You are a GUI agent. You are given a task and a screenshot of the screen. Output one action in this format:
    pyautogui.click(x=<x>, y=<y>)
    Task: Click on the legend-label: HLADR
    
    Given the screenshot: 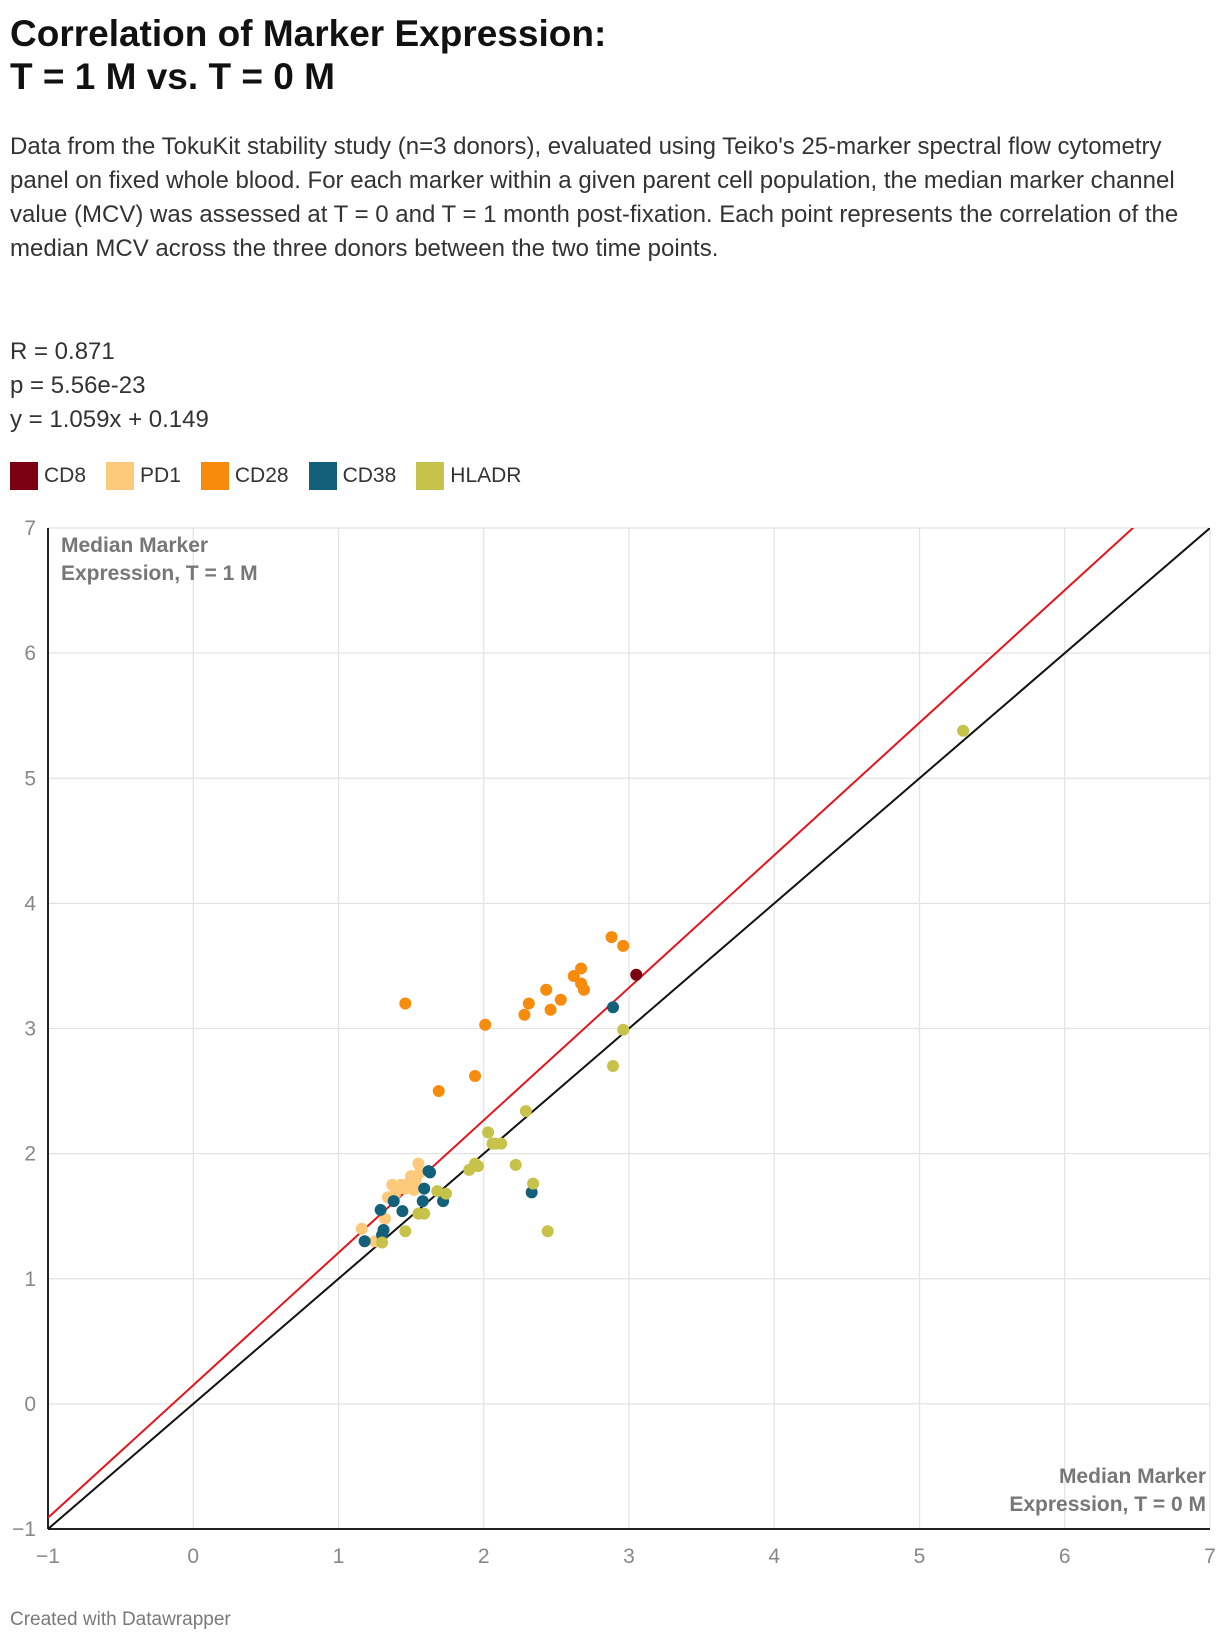 What is the action you would take?
    pyautogui.click(x=486, y=475)
    